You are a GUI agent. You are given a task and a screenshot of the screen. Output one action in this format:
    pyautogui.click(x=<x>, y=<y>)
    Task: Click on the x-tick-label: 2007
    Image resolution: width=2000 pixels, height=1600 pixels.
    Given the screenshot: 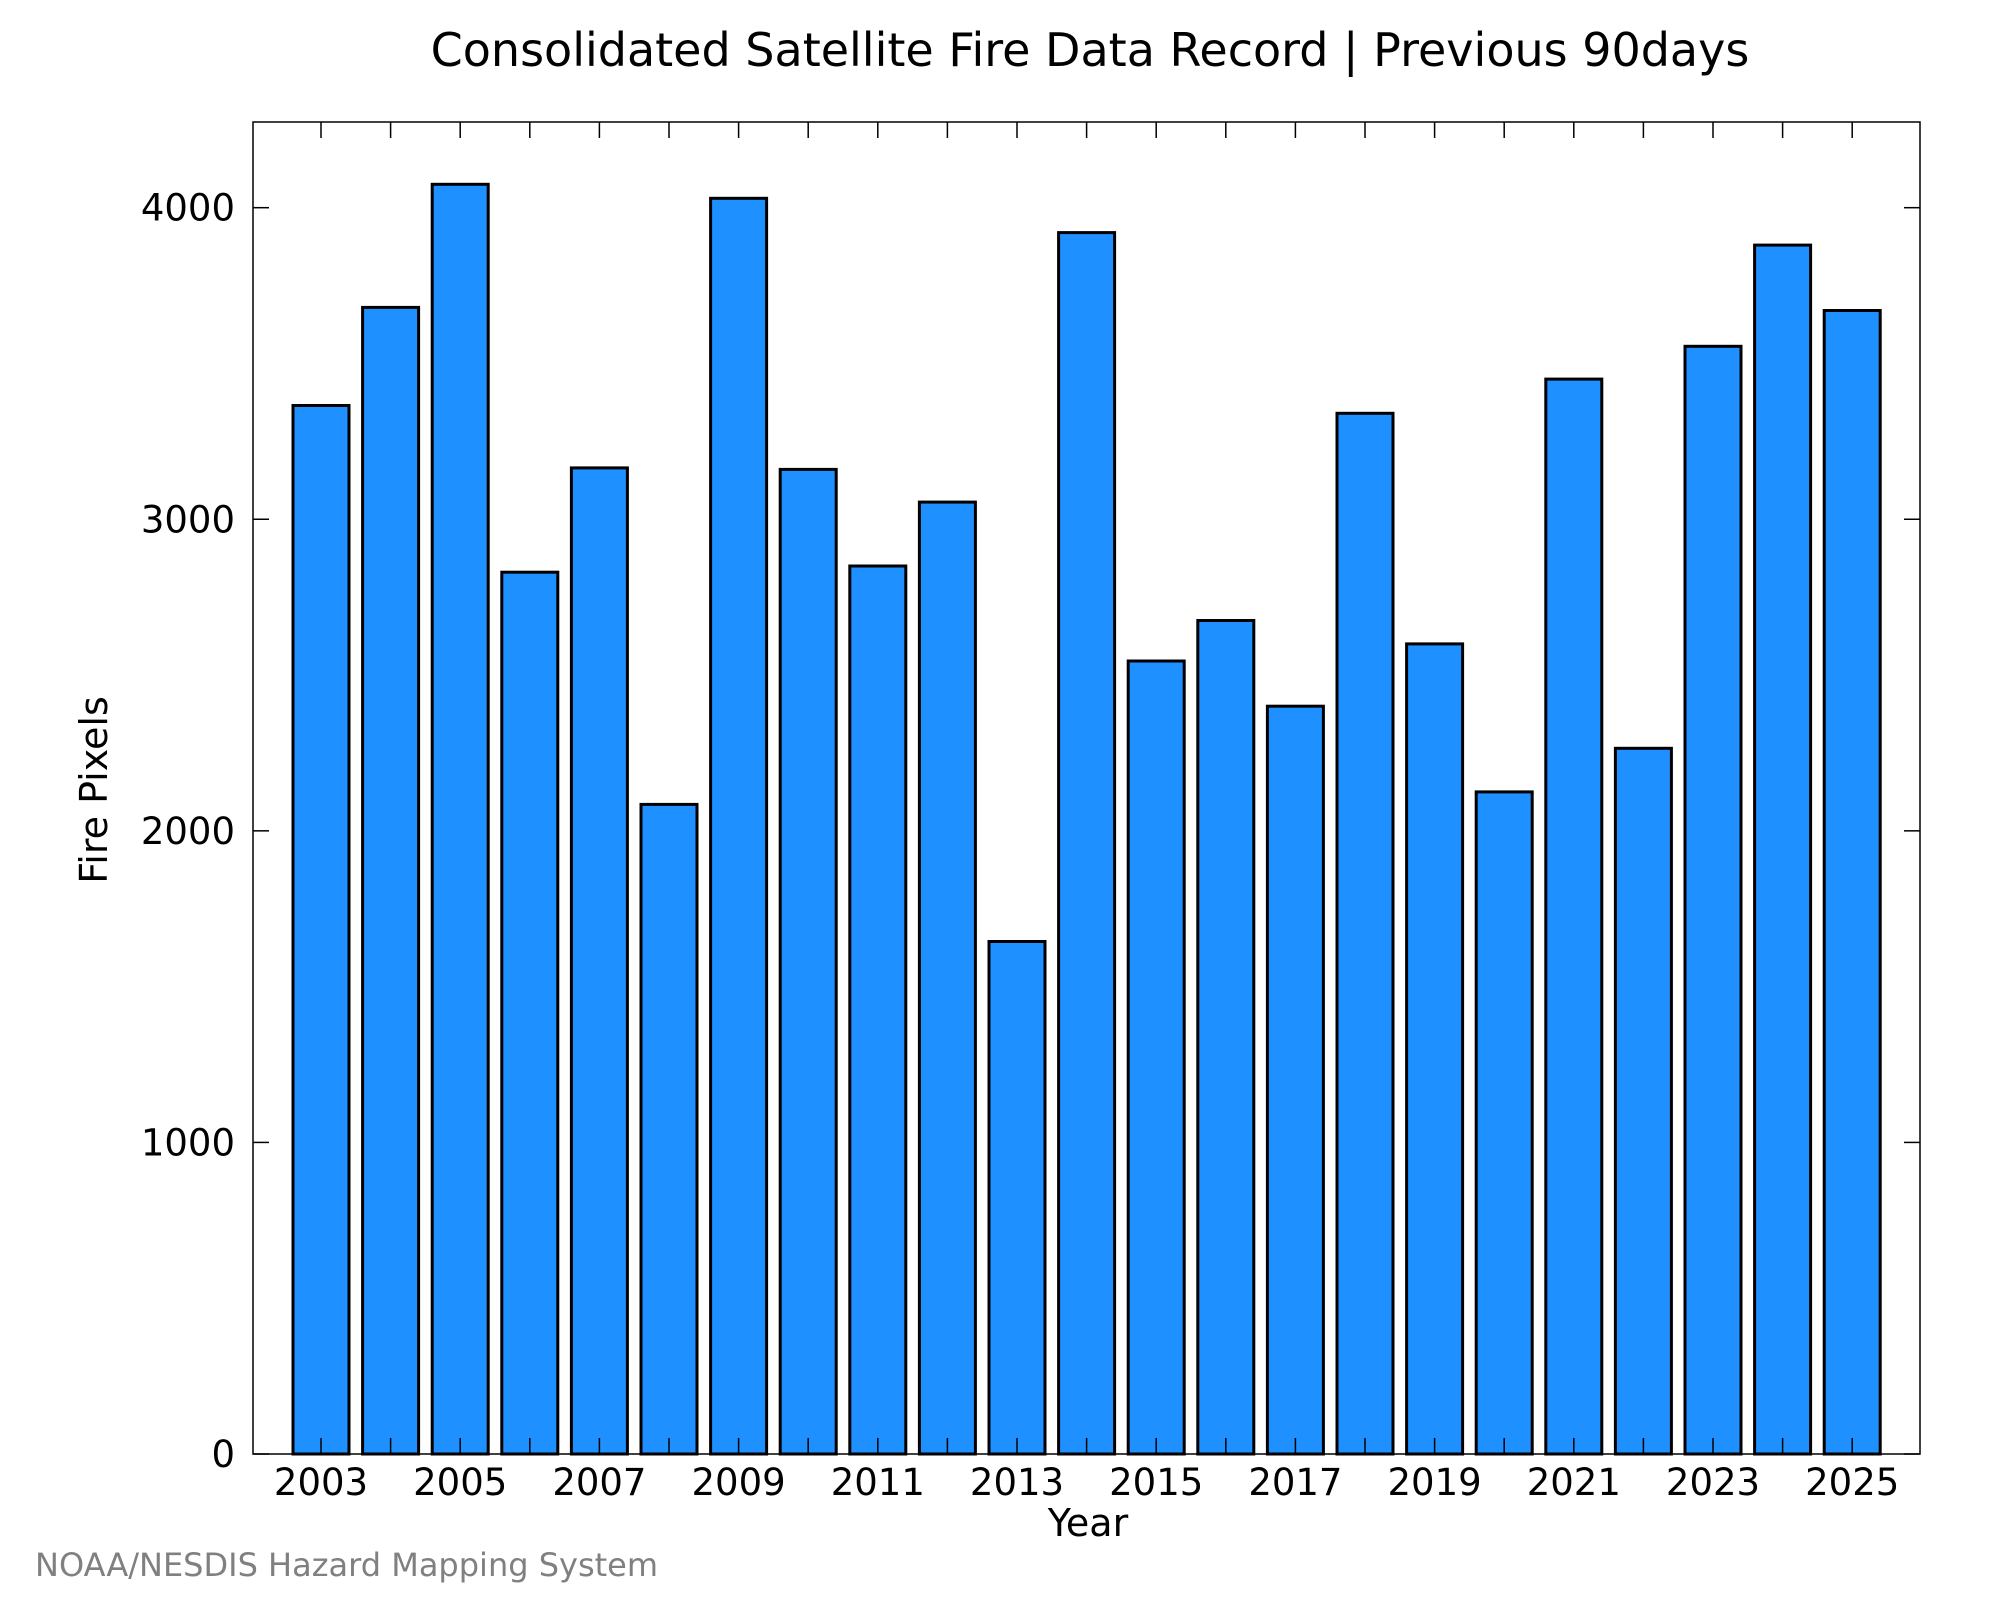 What is the action you would take?
    pyautogui.click(x=599, y=1482)
    